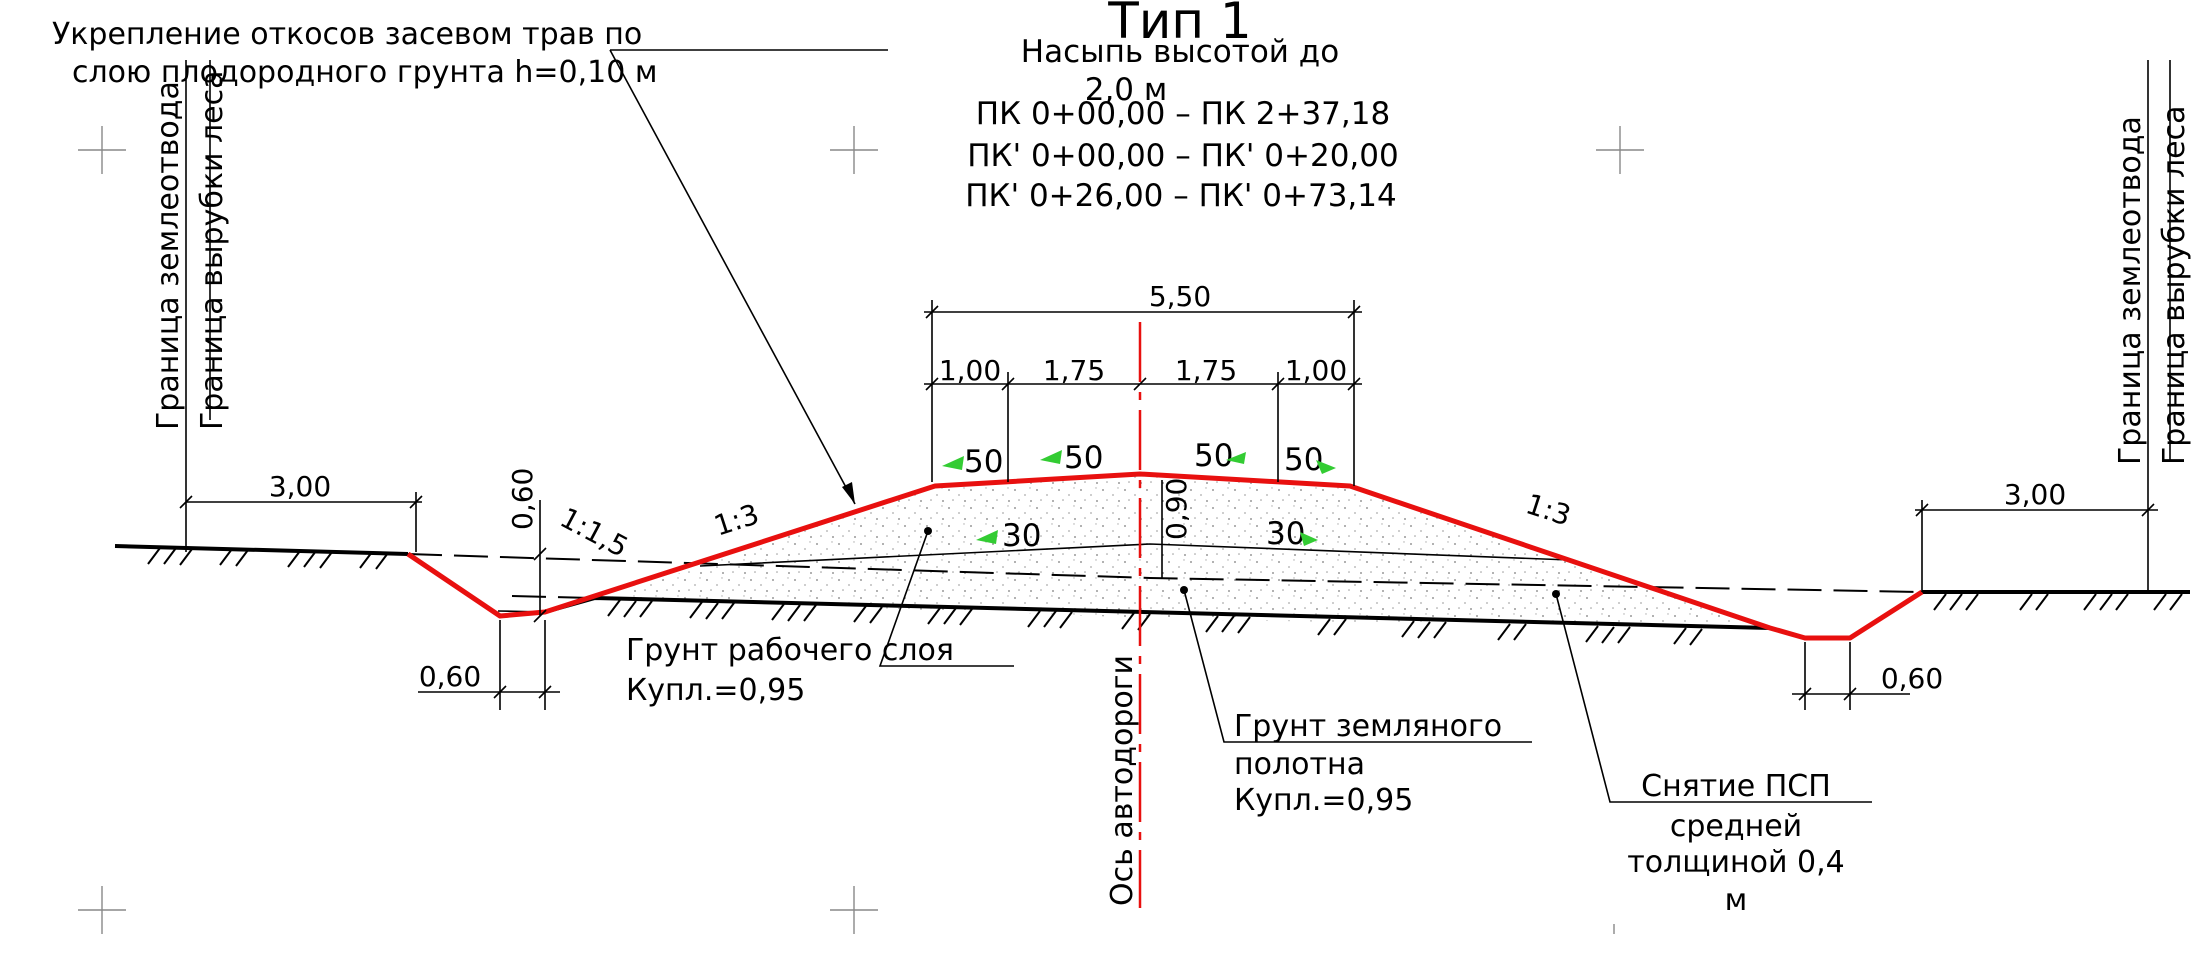 The width and height of the screenshot is (2203, 954). I want to click on embankment-type-line1: Насыпь высотой до, so click(1180, 52).